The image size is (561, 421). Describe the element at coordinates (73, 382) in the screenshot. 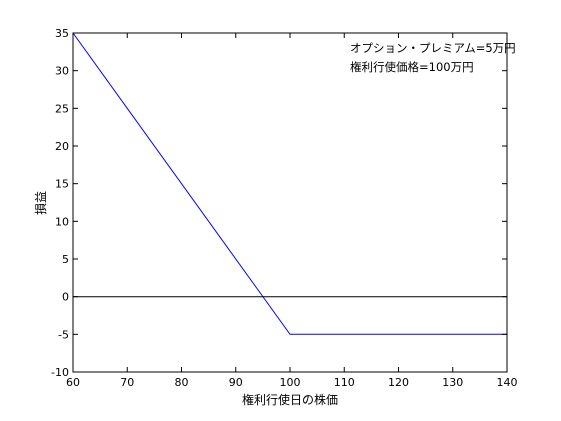

I see `x-tick-label: 60` at that location.